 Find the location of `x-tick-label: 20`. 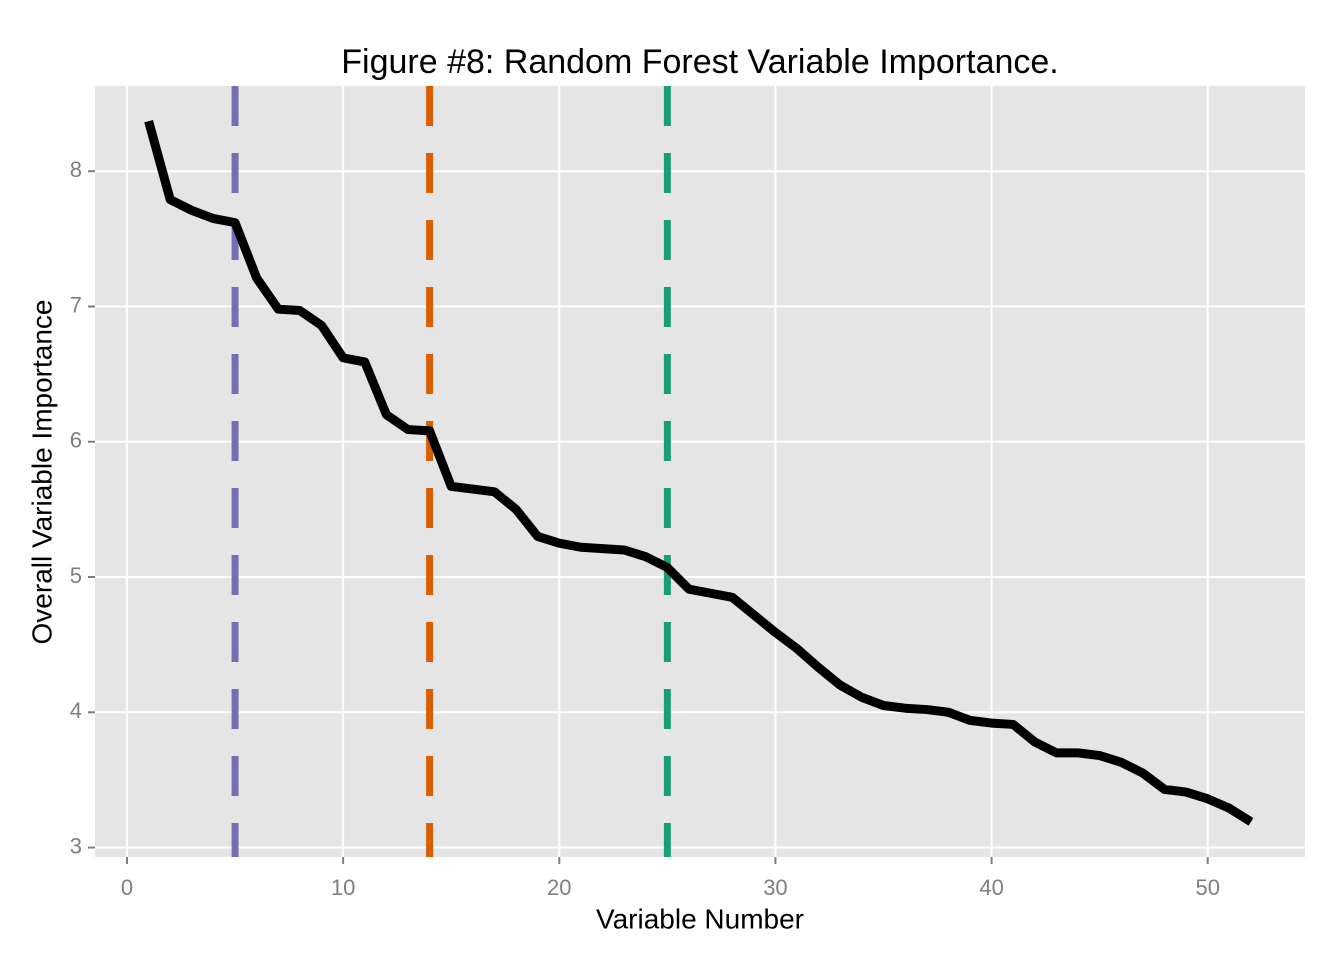

x-tick-label: 20 is located at coordinates (559, 887).